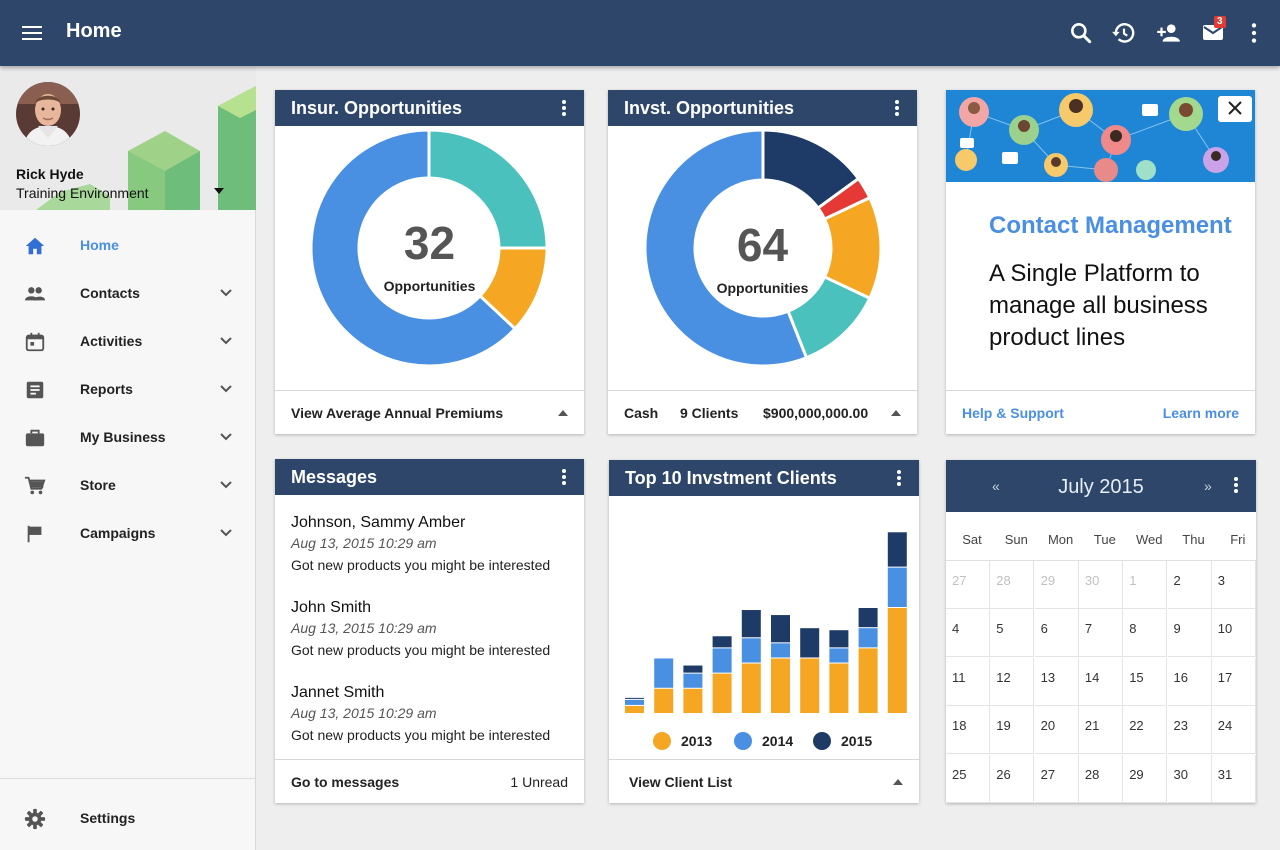 Image resolution: width=1280 pixels, height=850 pixels. What do you see at coordinates (128, 293) in the screenshot?
I see `sidebar-item-contacts: Contacts` at bounding box center [128, 293].